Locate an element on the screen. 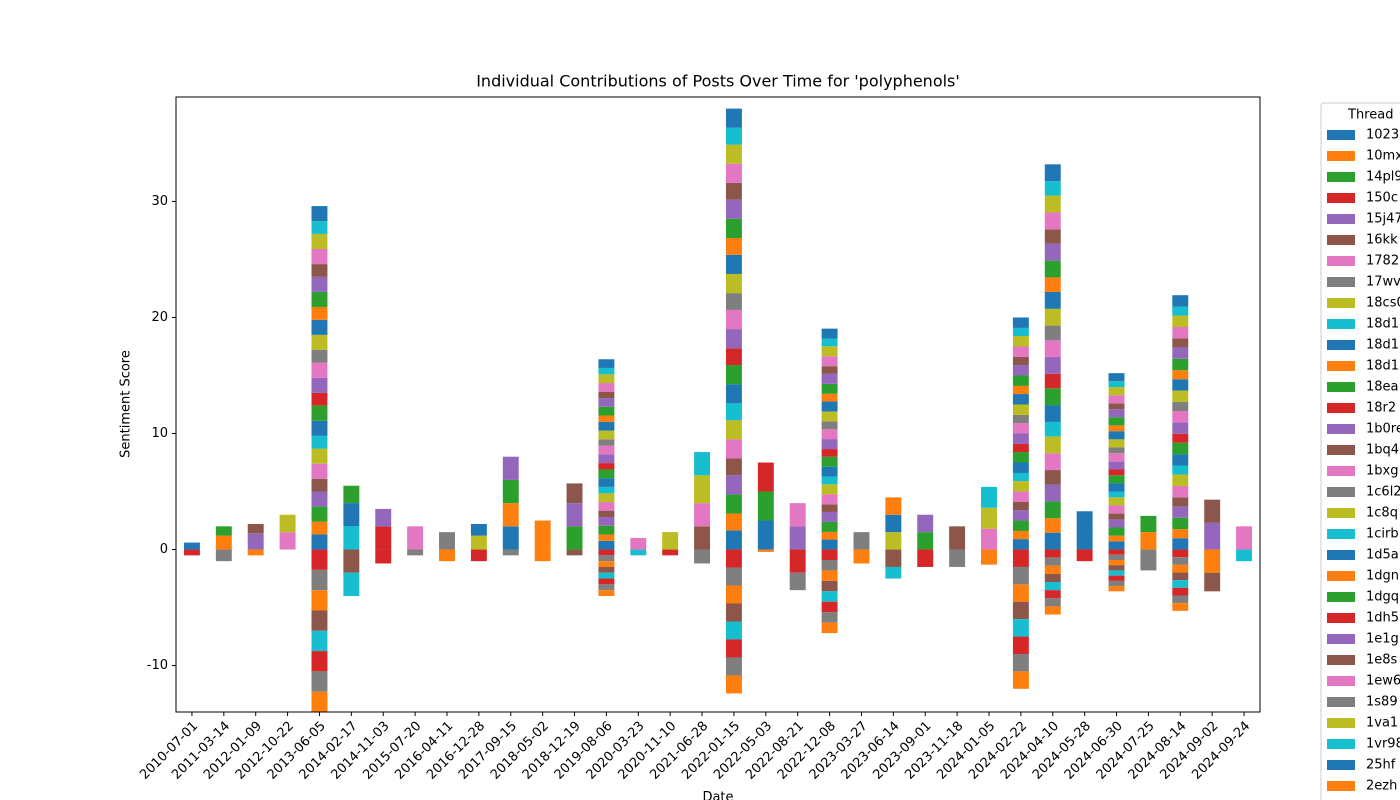  y-axis-label: Sentiment Score is located at coordinates (126, 404).